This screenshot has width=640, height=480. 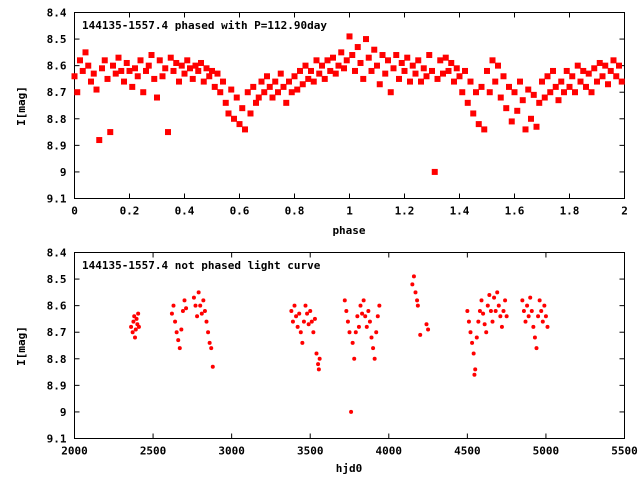 What do you see at coordinates (153, 451) in the screenshot?
I see `x-tick-label: 2500` at bounding box center [153, 451].